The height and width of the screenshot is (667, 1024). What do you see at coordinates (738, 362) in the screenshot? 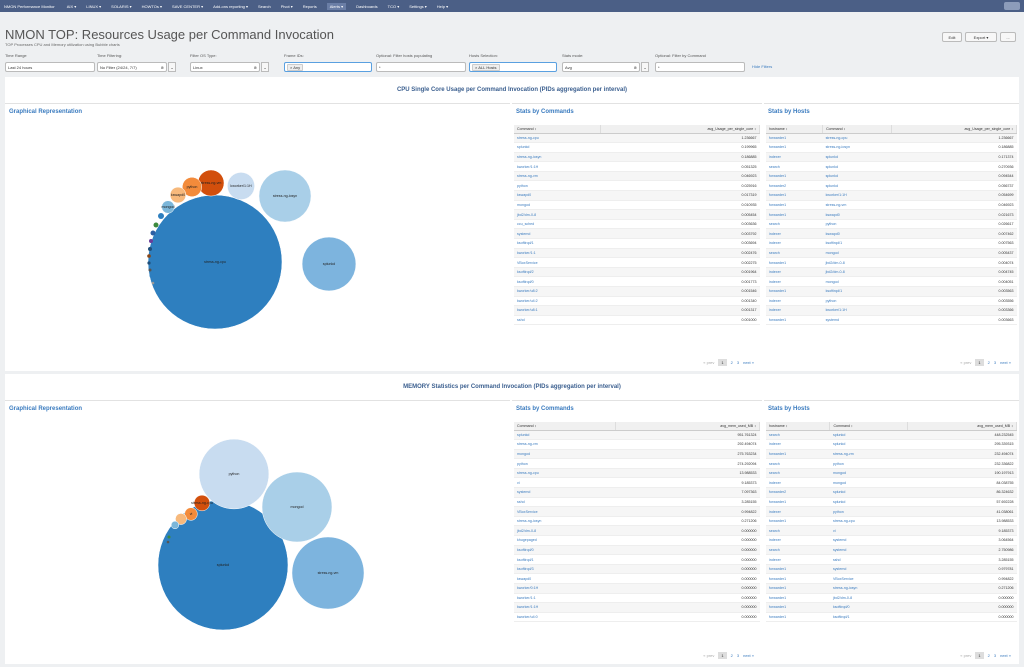
I see `page-3: 3` at bounding box center [738, 362].